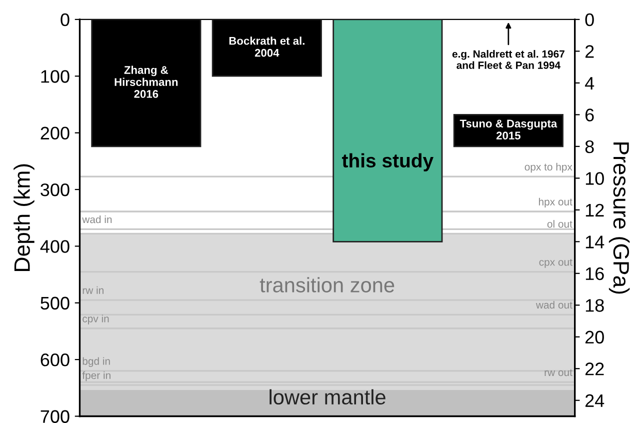  Describe the element at coordinates (24, 217) in the screenshot. I see `y-axis-title: Depth (km)` at that location.